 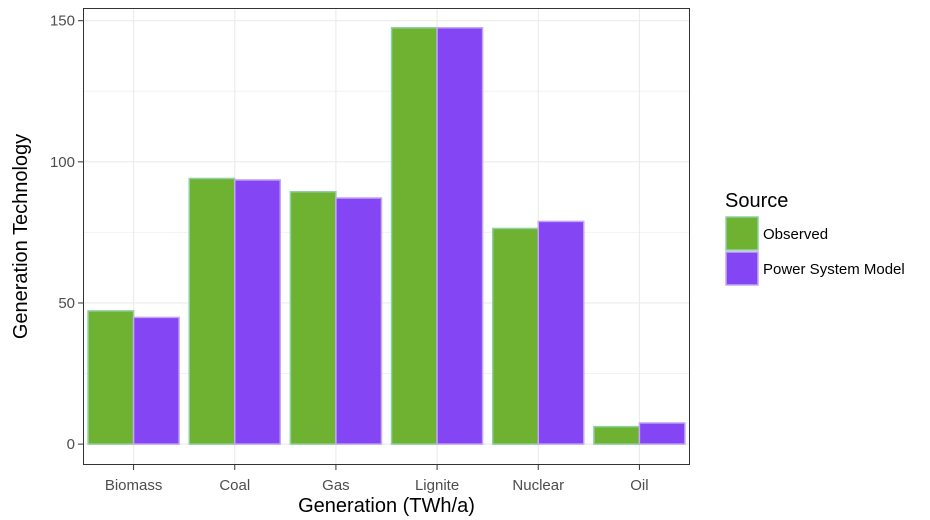 I want to click on x-tick-label: Lignite, so click(x=437, y=485).